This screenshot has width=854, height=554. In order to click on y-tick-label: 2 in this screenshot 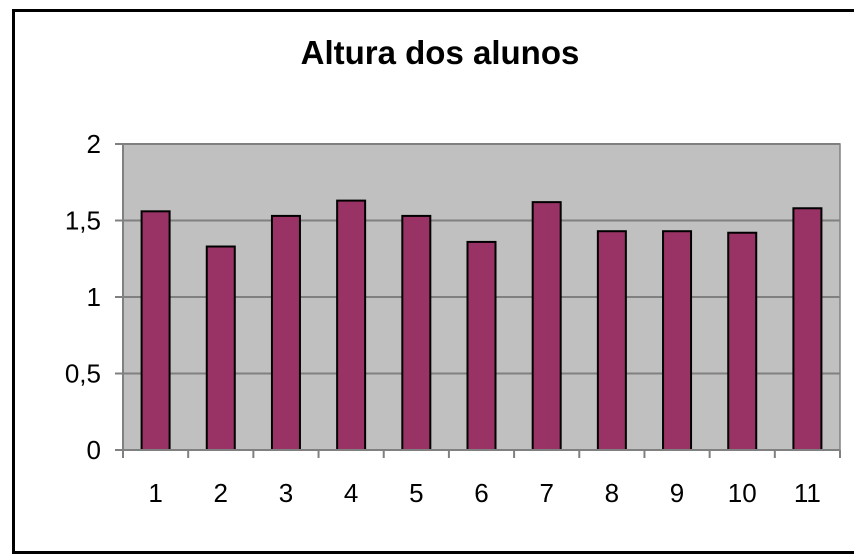, I will do `click(94, 144)`.